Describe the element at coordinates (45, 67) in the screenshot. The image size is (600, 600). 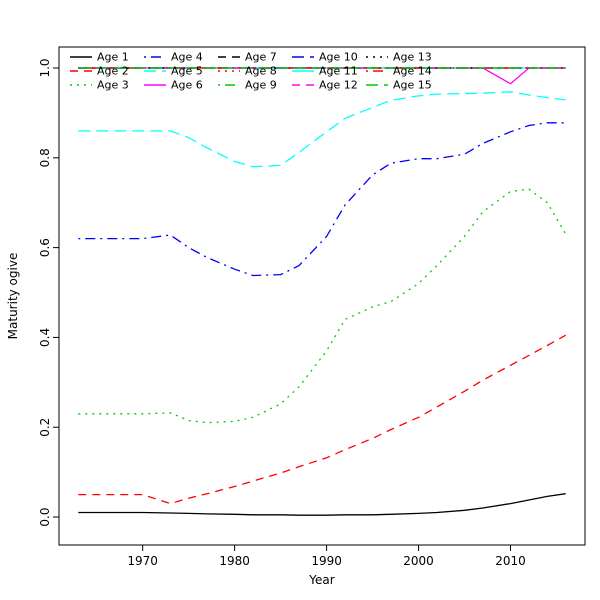
I see `y-tick-label: 1.0` at that location.